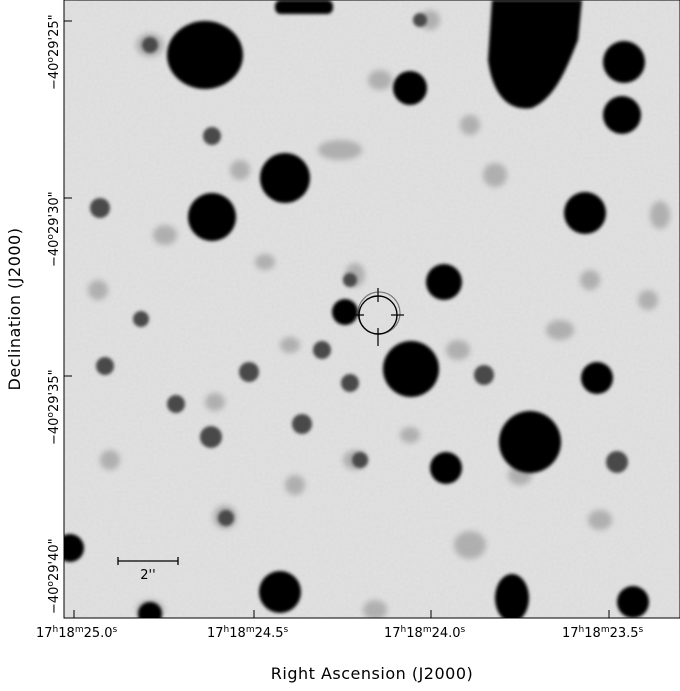 Image resolution: width=680 pixels, height=691 pixels. I want to click on target-marker, so click(375, 317).